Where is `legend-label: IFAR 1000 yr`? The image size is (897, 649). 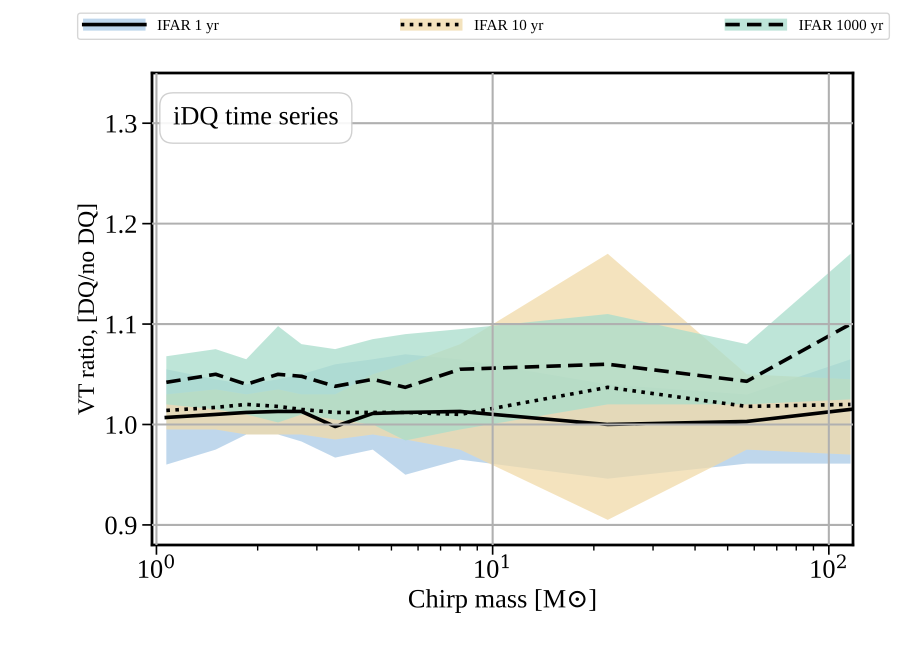 legend-label: IFAR 1000 yr is located at coordinates (841, 27).